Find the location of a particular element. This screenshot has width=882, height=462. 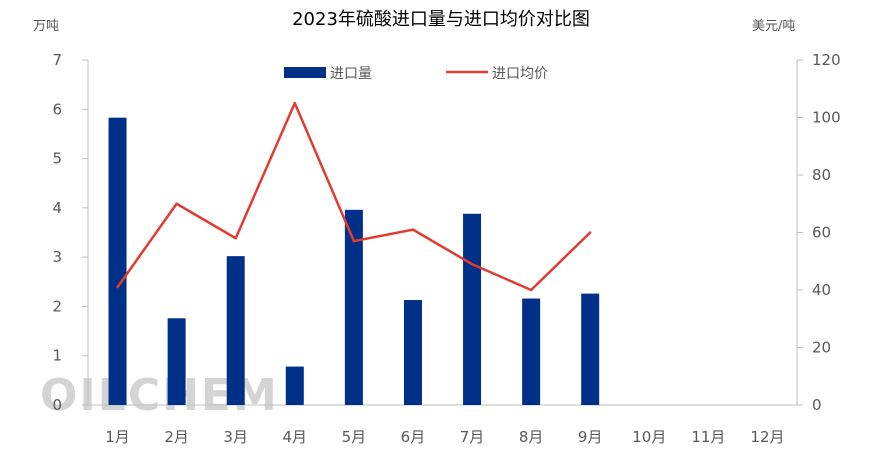

x-tick-label: 1月 is located at coordinates (117, 437).